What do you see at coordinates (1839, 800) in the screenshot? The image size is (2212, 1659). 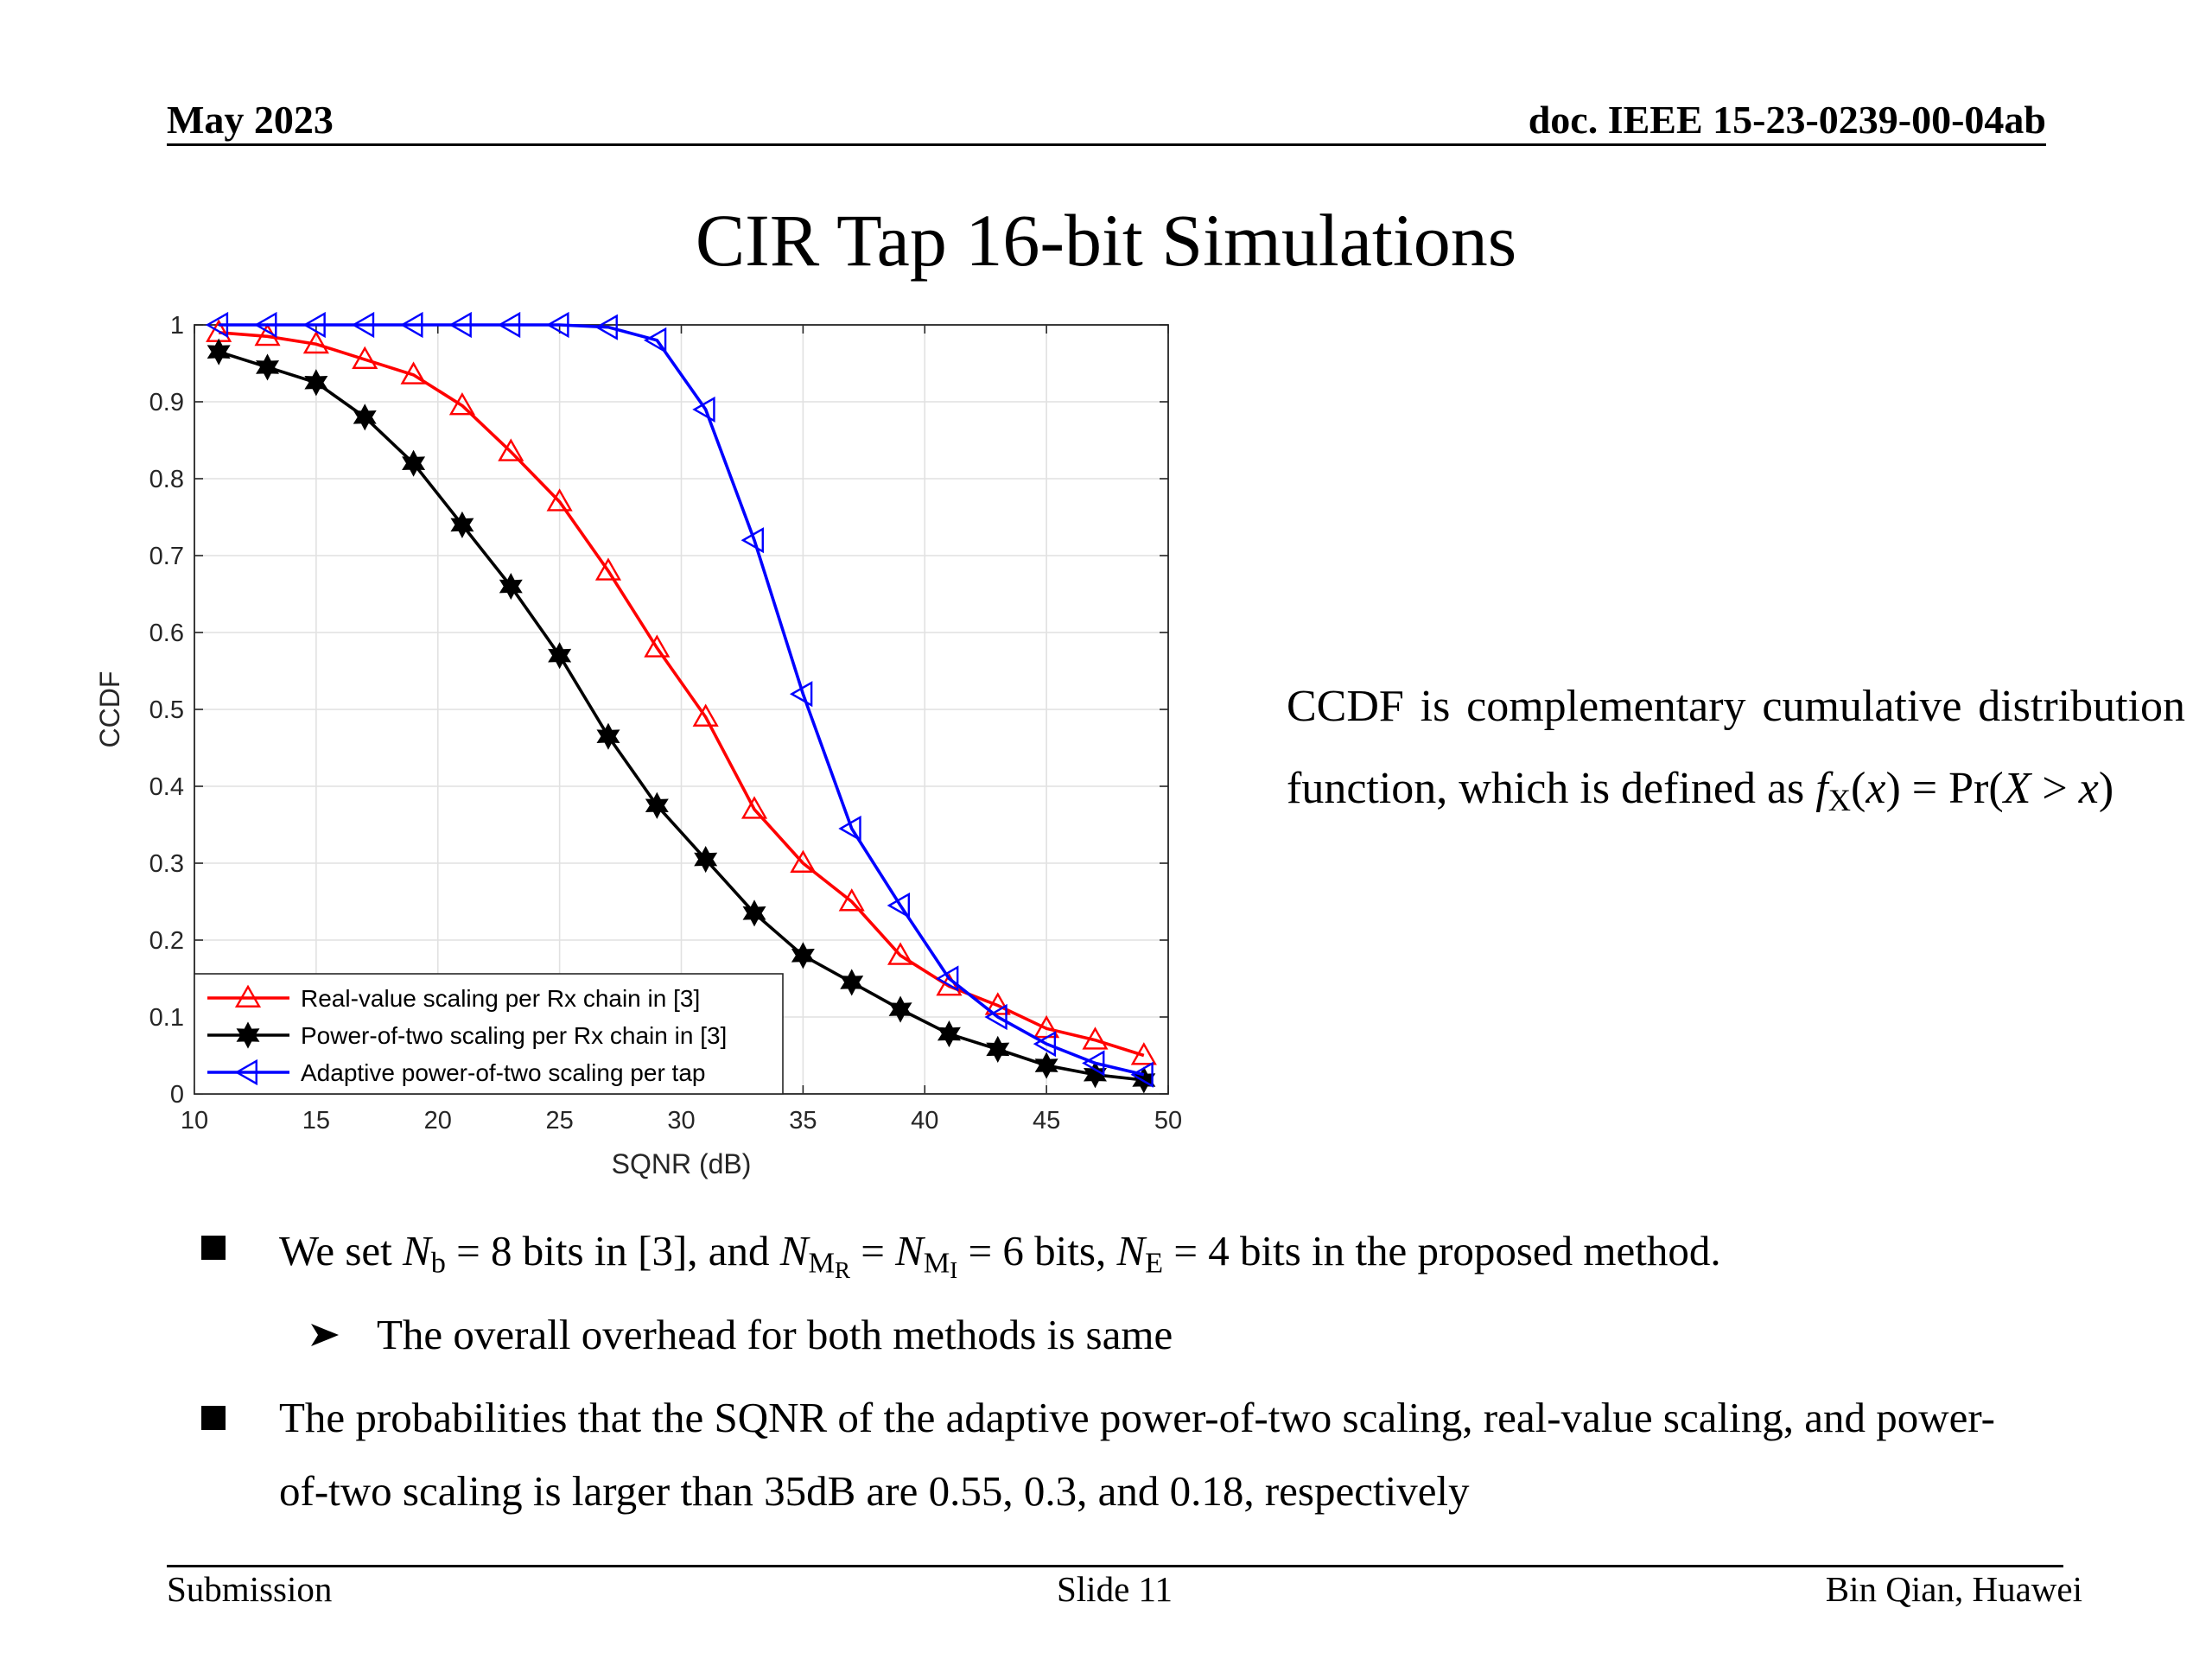 I see `math-subscript: X` at bounding box center [1839, 800].